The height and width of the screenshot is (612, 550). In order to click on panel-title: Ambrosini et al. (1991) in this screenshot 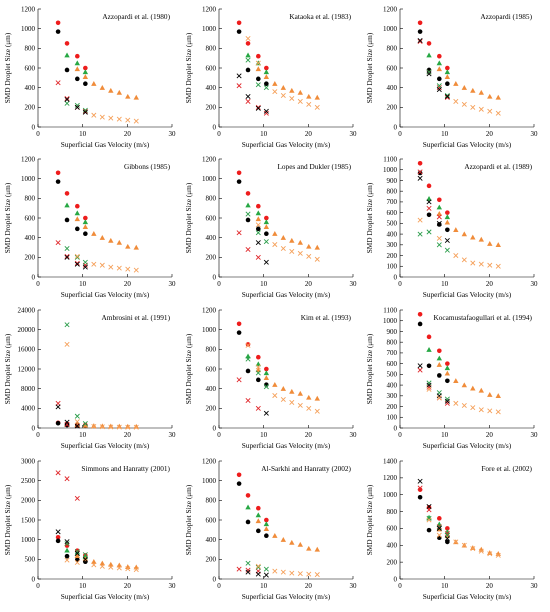, I will do `click(136, 317)`.